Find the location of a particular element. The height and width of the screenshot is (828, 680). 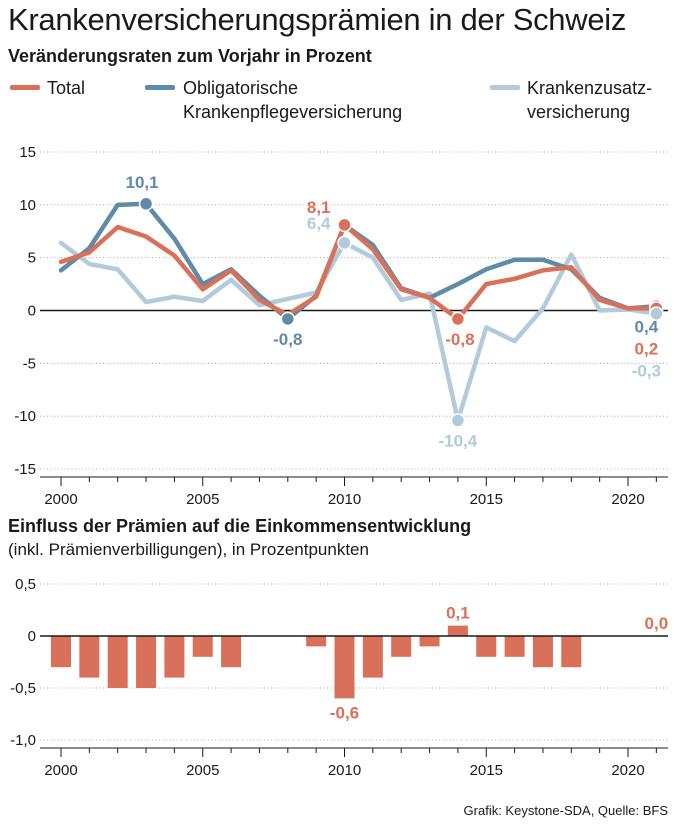

data-label: 6,4 is located at coordinates (319, 223).